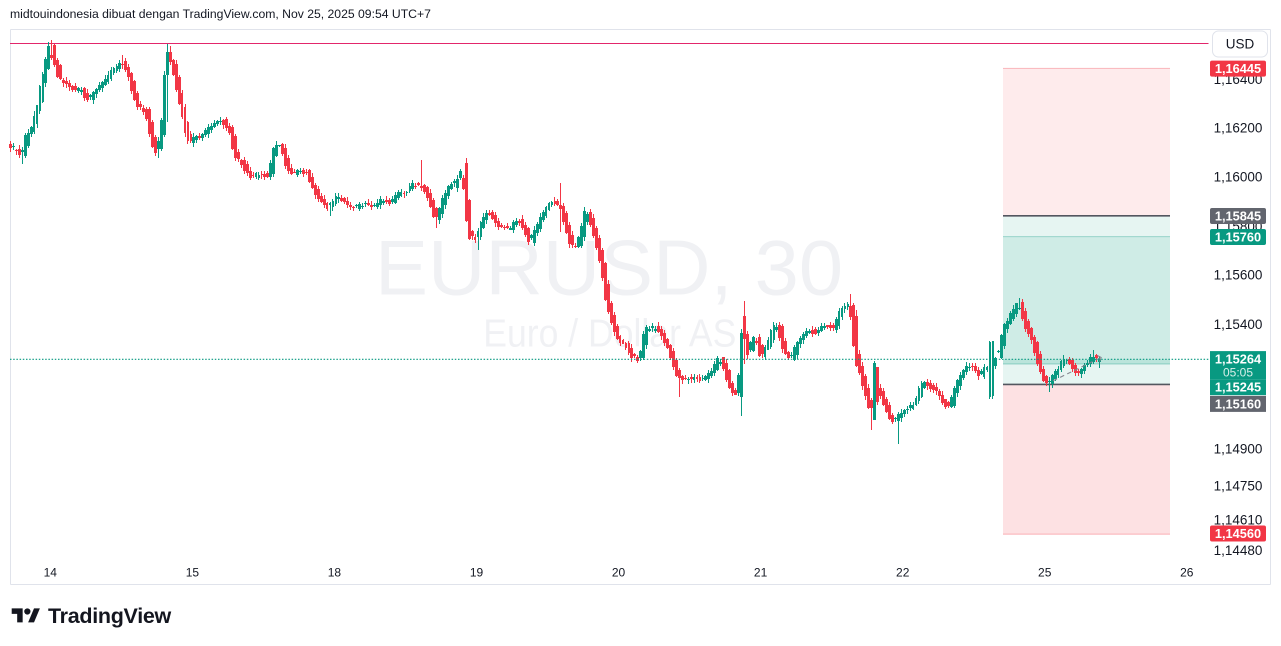 The image size is (1281, 646). Describe the element at coordinates (1238, 372) in the screenshot. I see `svg-text: 05:05` at that location.